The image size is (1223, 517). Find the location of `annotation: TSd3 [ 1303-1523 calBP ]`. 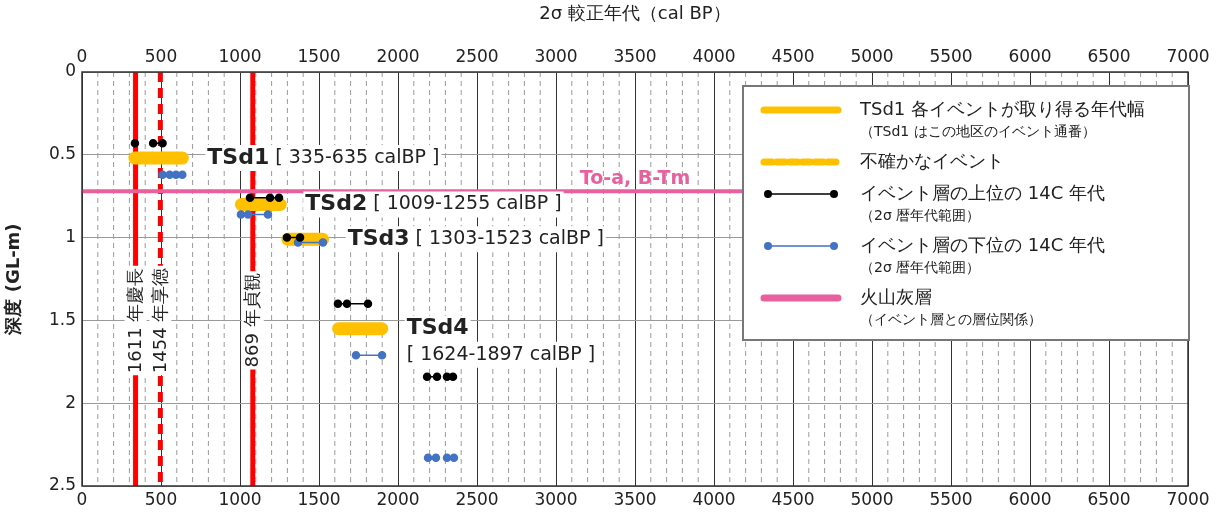

annotation: TSd3 [ 1303-1523 calBP ] is located at coordinates (475, 237).